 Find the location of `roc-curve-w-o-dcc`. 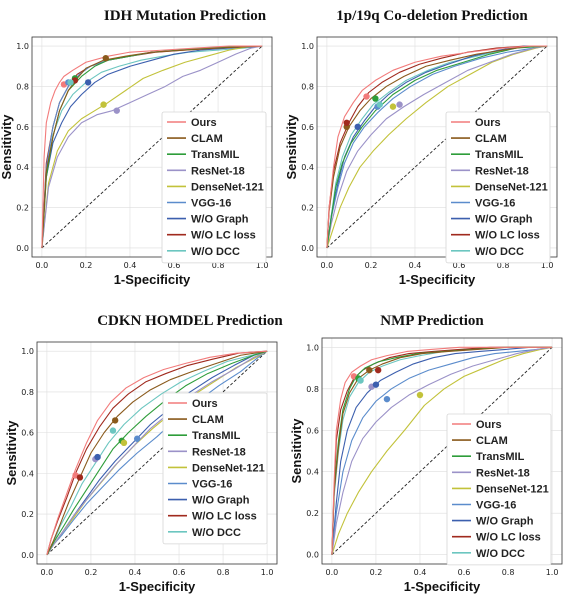

roc-curve-w-o-dcc is located at coordinates (157, 453).